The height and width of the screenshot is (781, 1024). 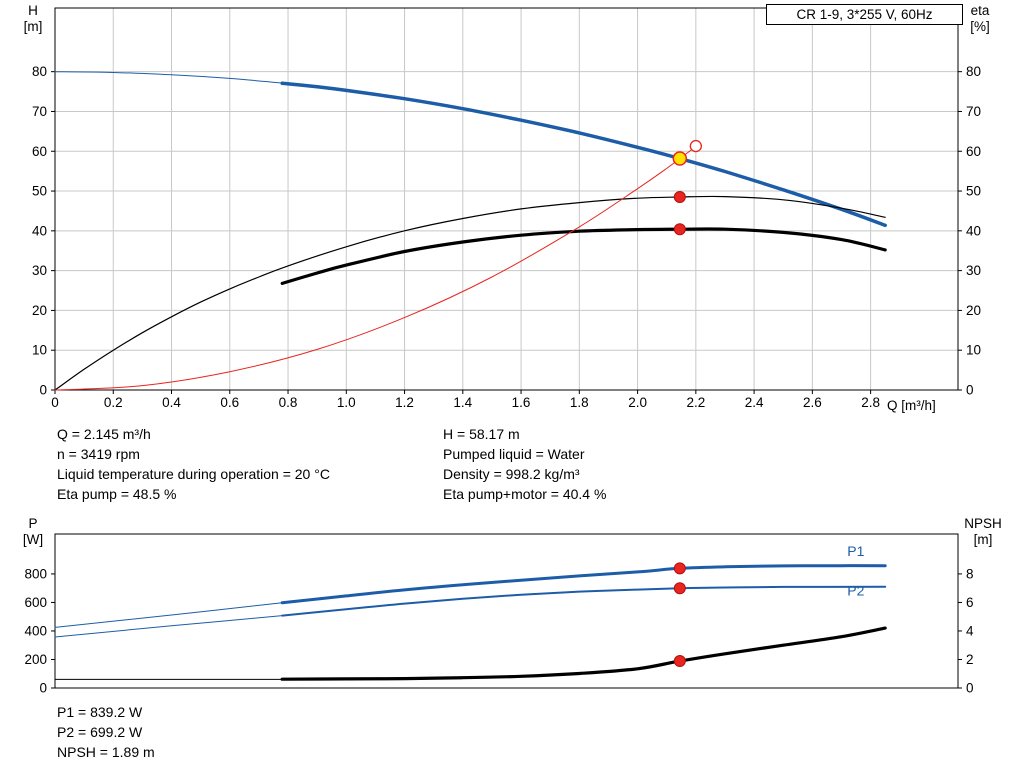 I want to click on head-axis-label: H [m], so click(x=33, y=19).